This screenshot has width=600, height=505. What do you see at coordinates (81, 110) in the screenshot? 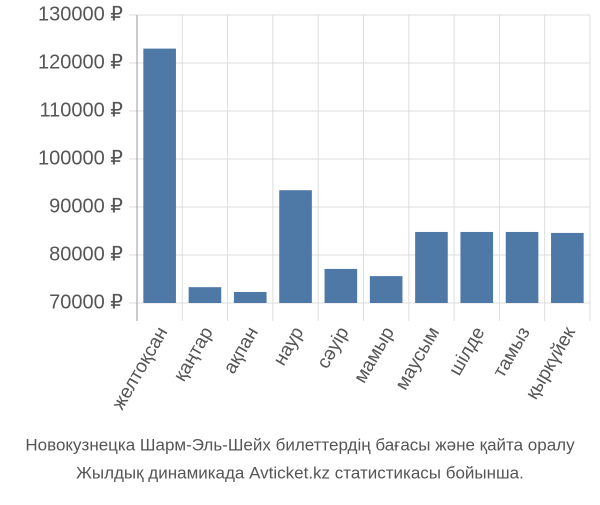
I see `y-tick-label: 110000 ₽` at bounding box center [81, 110].